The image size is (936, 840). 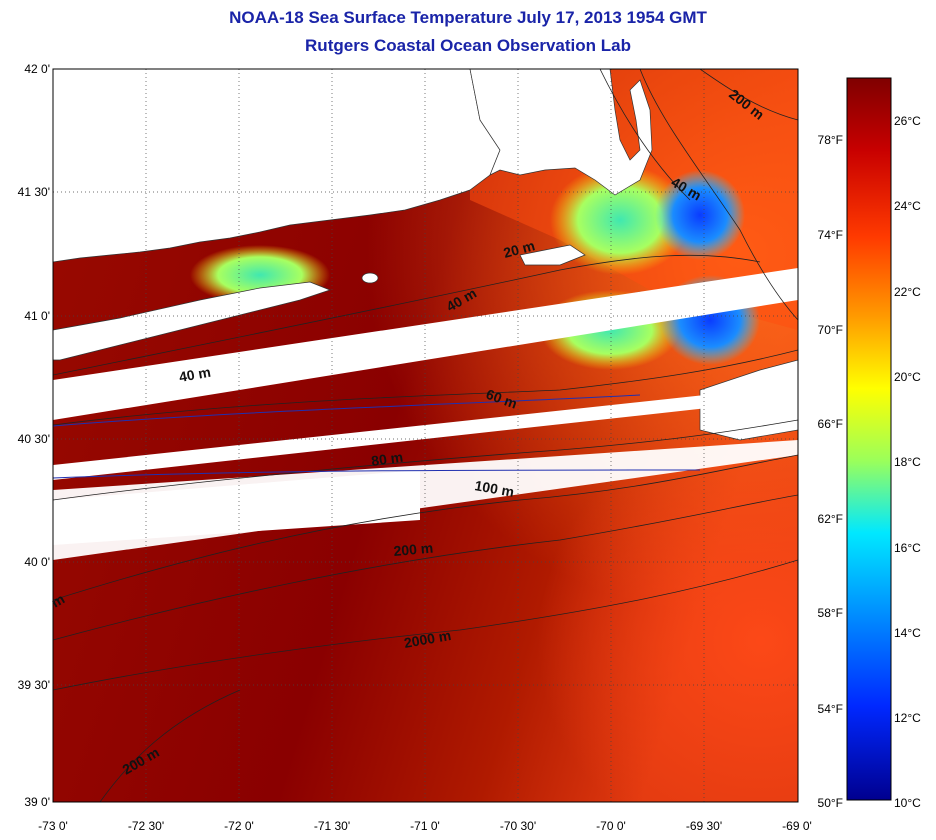 I want to click on lat-label: 41 0', so click(x=37, y=316).